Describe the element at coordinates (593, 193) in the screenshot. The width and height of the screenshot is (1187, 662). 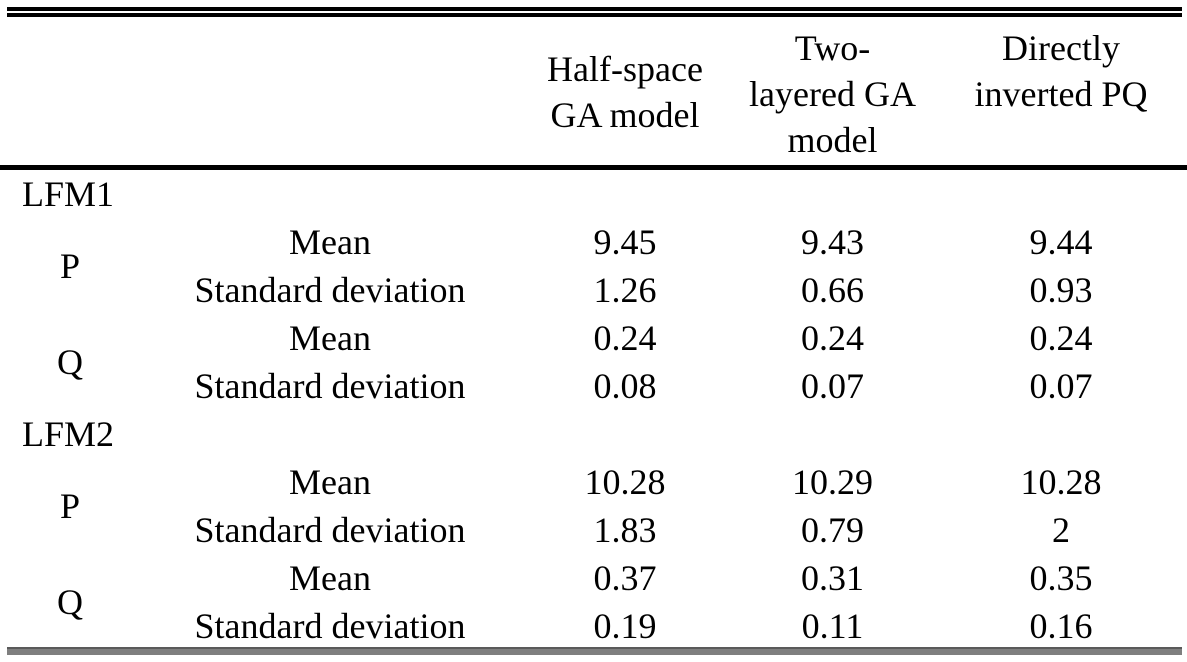
I see `group-row-lfm1: LFM1` at that location.